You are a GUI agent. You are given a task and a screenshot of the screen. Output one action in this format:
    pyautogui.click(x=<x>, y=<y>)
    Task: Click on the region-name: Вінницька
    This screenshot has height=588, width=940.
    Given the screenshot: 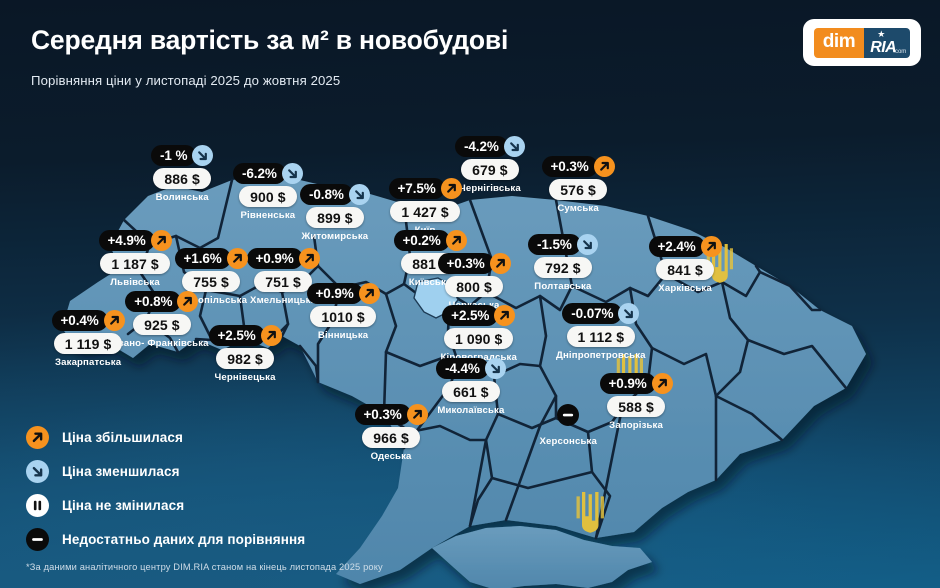 What is the action you would take?
    pyautogui.click(x=343, y=335)
    